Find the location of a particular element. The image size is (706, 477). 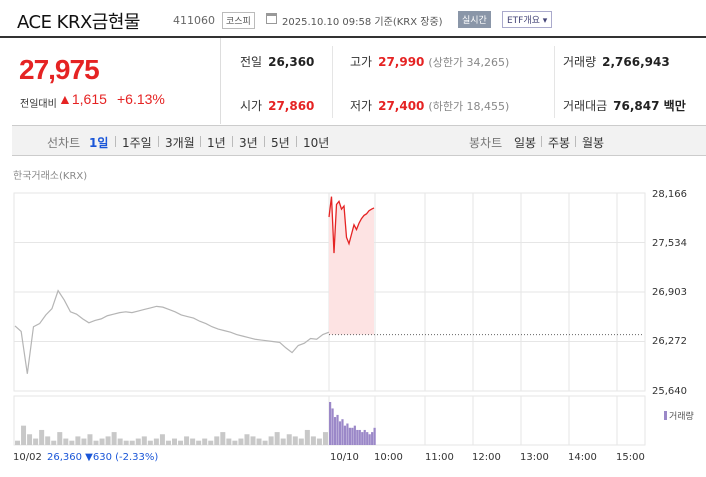

today-date-label: 10/10 is located at coordinates (344, 457).